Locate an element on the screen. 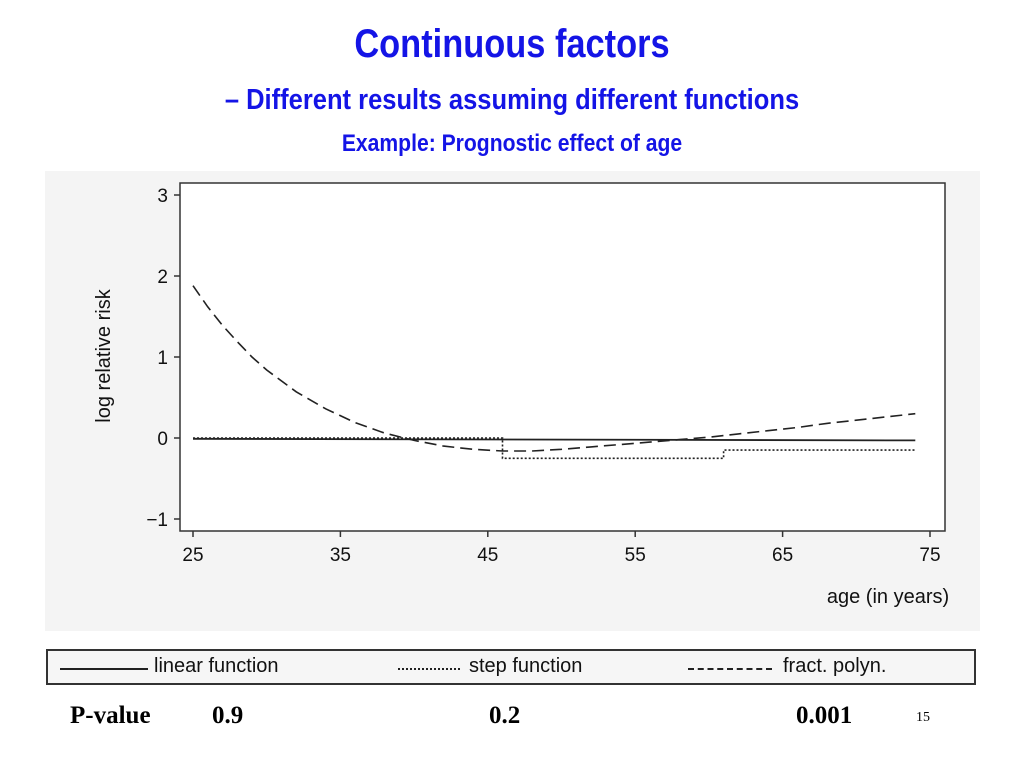 The width and height of the screenshot is (1024, 768). x-tick-label: 55 is located at coordinates (635, 555).